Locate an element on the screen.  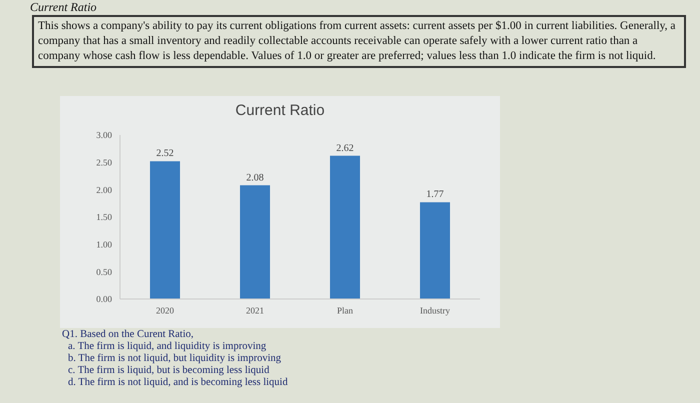
data-label: 2.52 is located at coordinates (165, 154).